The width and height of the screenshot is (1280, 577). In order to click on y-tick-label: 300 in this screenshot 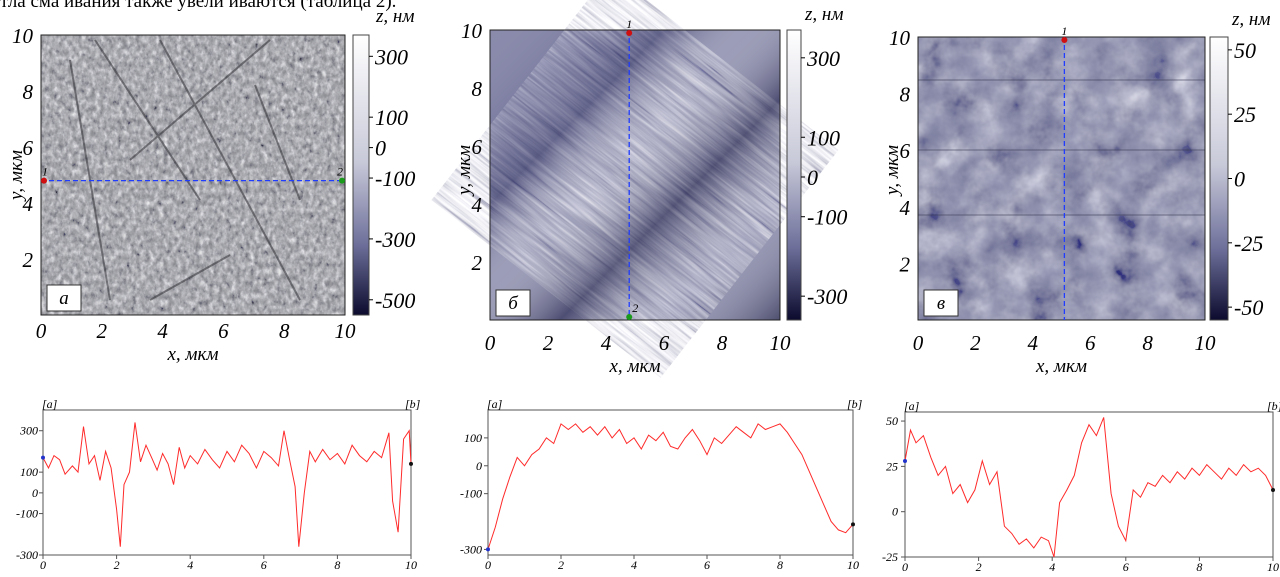, I will do `click(28, 431)`.